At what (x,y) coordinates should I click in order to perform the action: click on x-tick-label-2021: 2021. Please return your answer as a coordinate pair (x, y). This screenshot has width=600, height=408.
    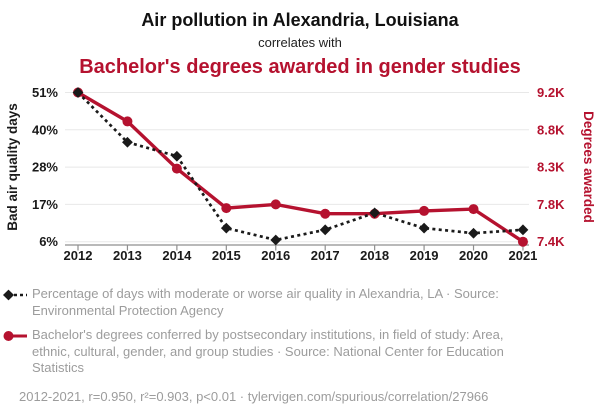
    Looking at the image, I should click on (522, 255).